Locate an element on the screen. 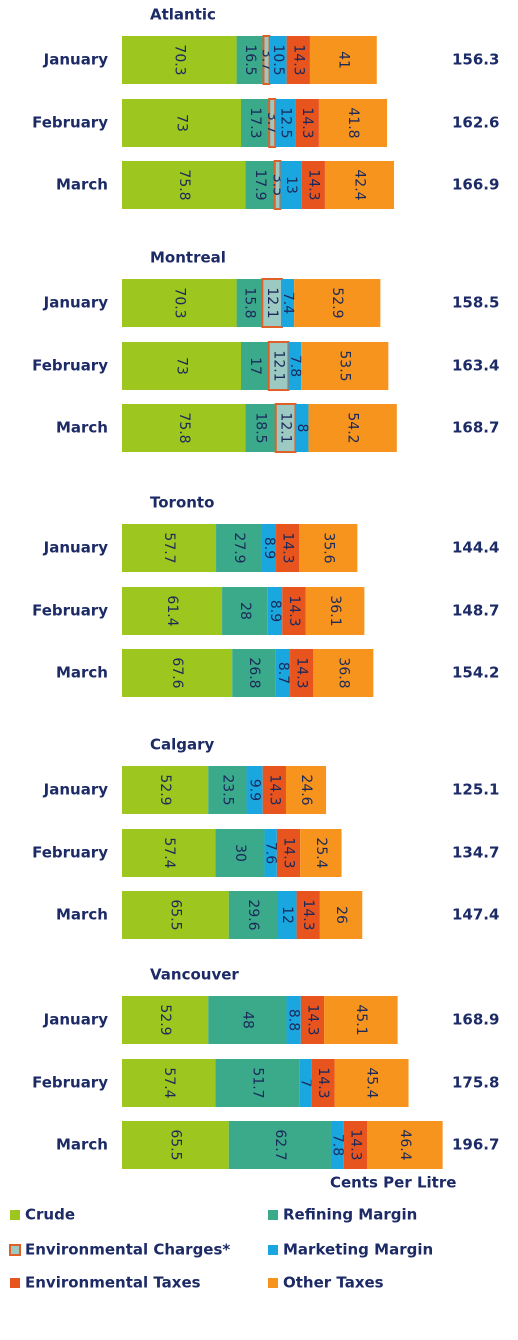 This screenshot has width=518, height=1340. value-label: 27.9 is located at coordinates (239, 547).